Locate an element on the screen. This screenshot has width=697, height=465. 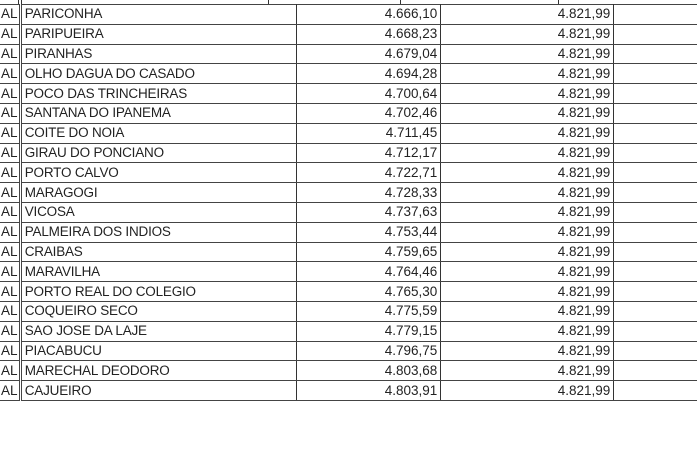
value-c-cell: 982.638 is located at coordinates (655, 232).